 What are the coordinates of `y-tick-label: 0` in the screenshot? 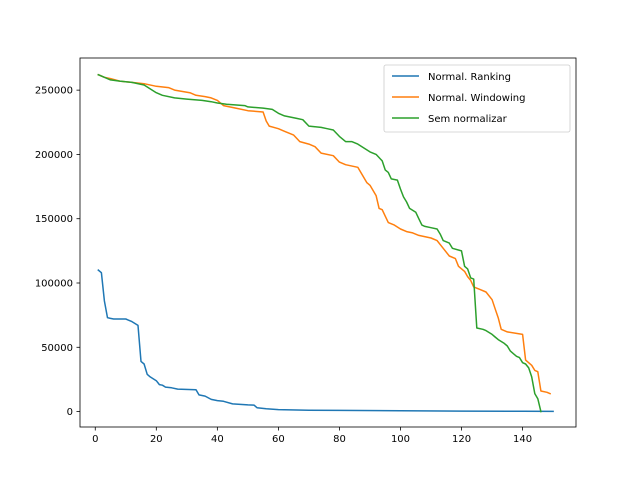 It's located at (70, 412).